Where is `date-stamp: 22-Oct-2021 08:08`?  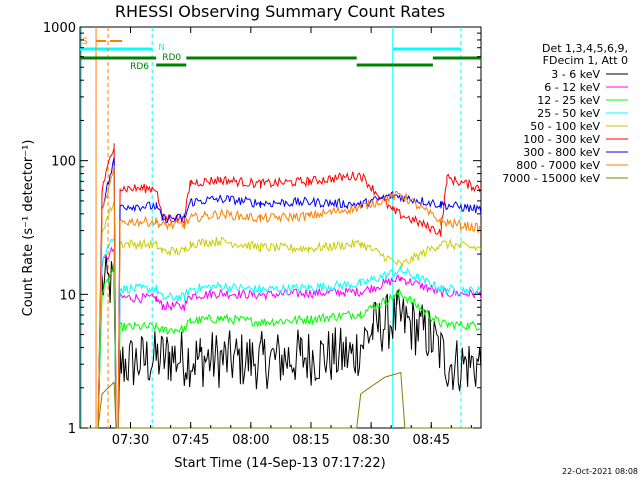 date-stamp: 22-Oct-2021 08:08 is located at coordinates (600, 471).